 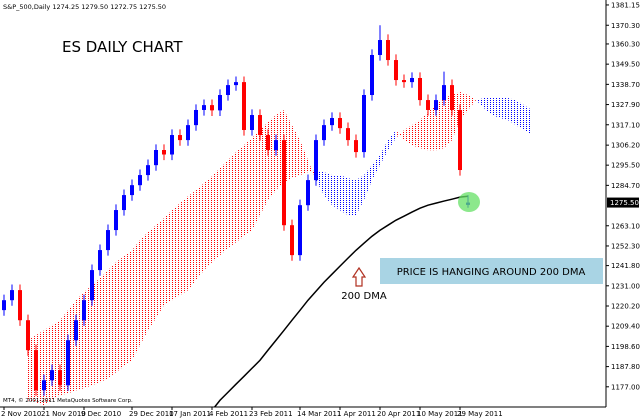 What do you see at coordinates (625, 146) in the screenshot?
I see `y-tick-label: 1306.20` at bounding box center [625, 146].